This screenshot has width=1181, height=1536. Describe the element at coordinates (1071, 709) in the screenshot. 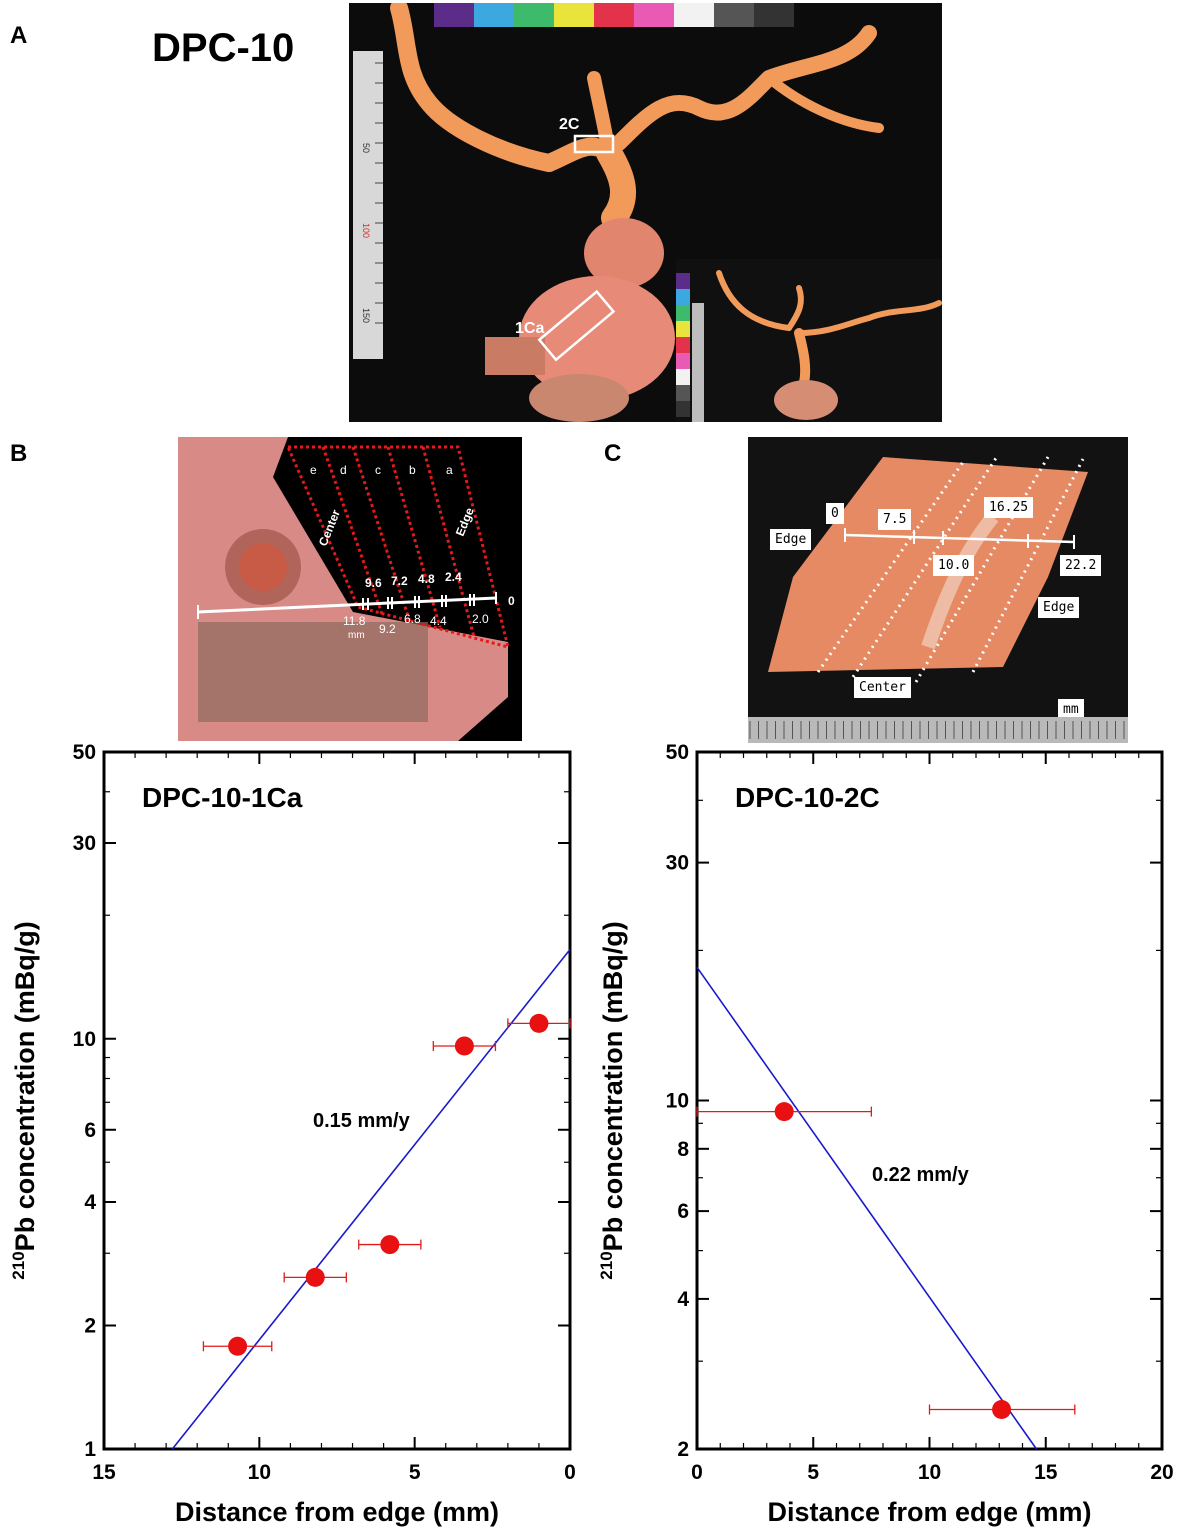

I see `unit-label: mm` at that location.